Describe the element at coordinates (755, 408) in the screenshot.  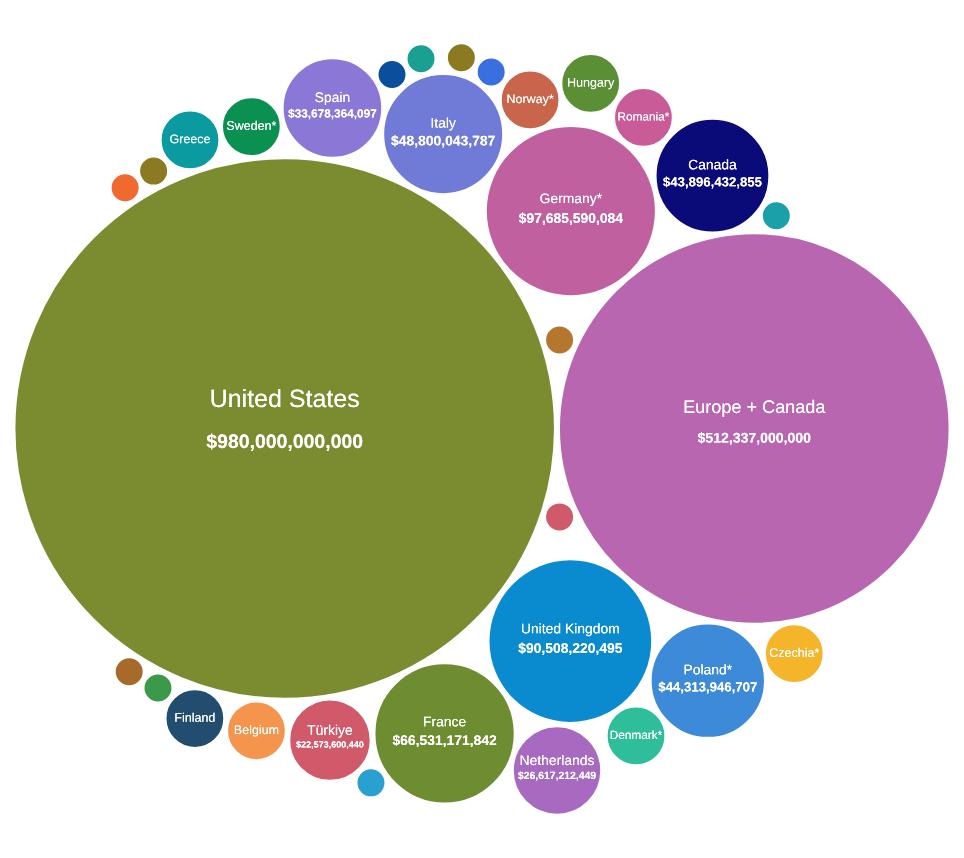
I see `category-label: Europe + Canada` at that location.